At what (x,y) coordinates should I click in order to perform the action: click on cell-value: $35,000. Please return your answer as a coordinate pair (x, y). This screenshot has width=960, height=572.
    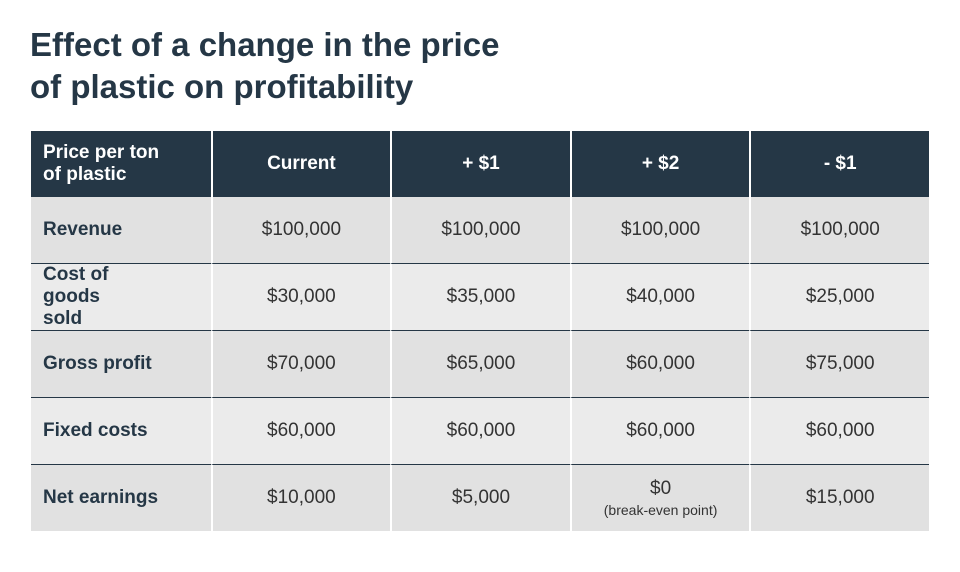
    Looking at the image, I should click on (481, 296).